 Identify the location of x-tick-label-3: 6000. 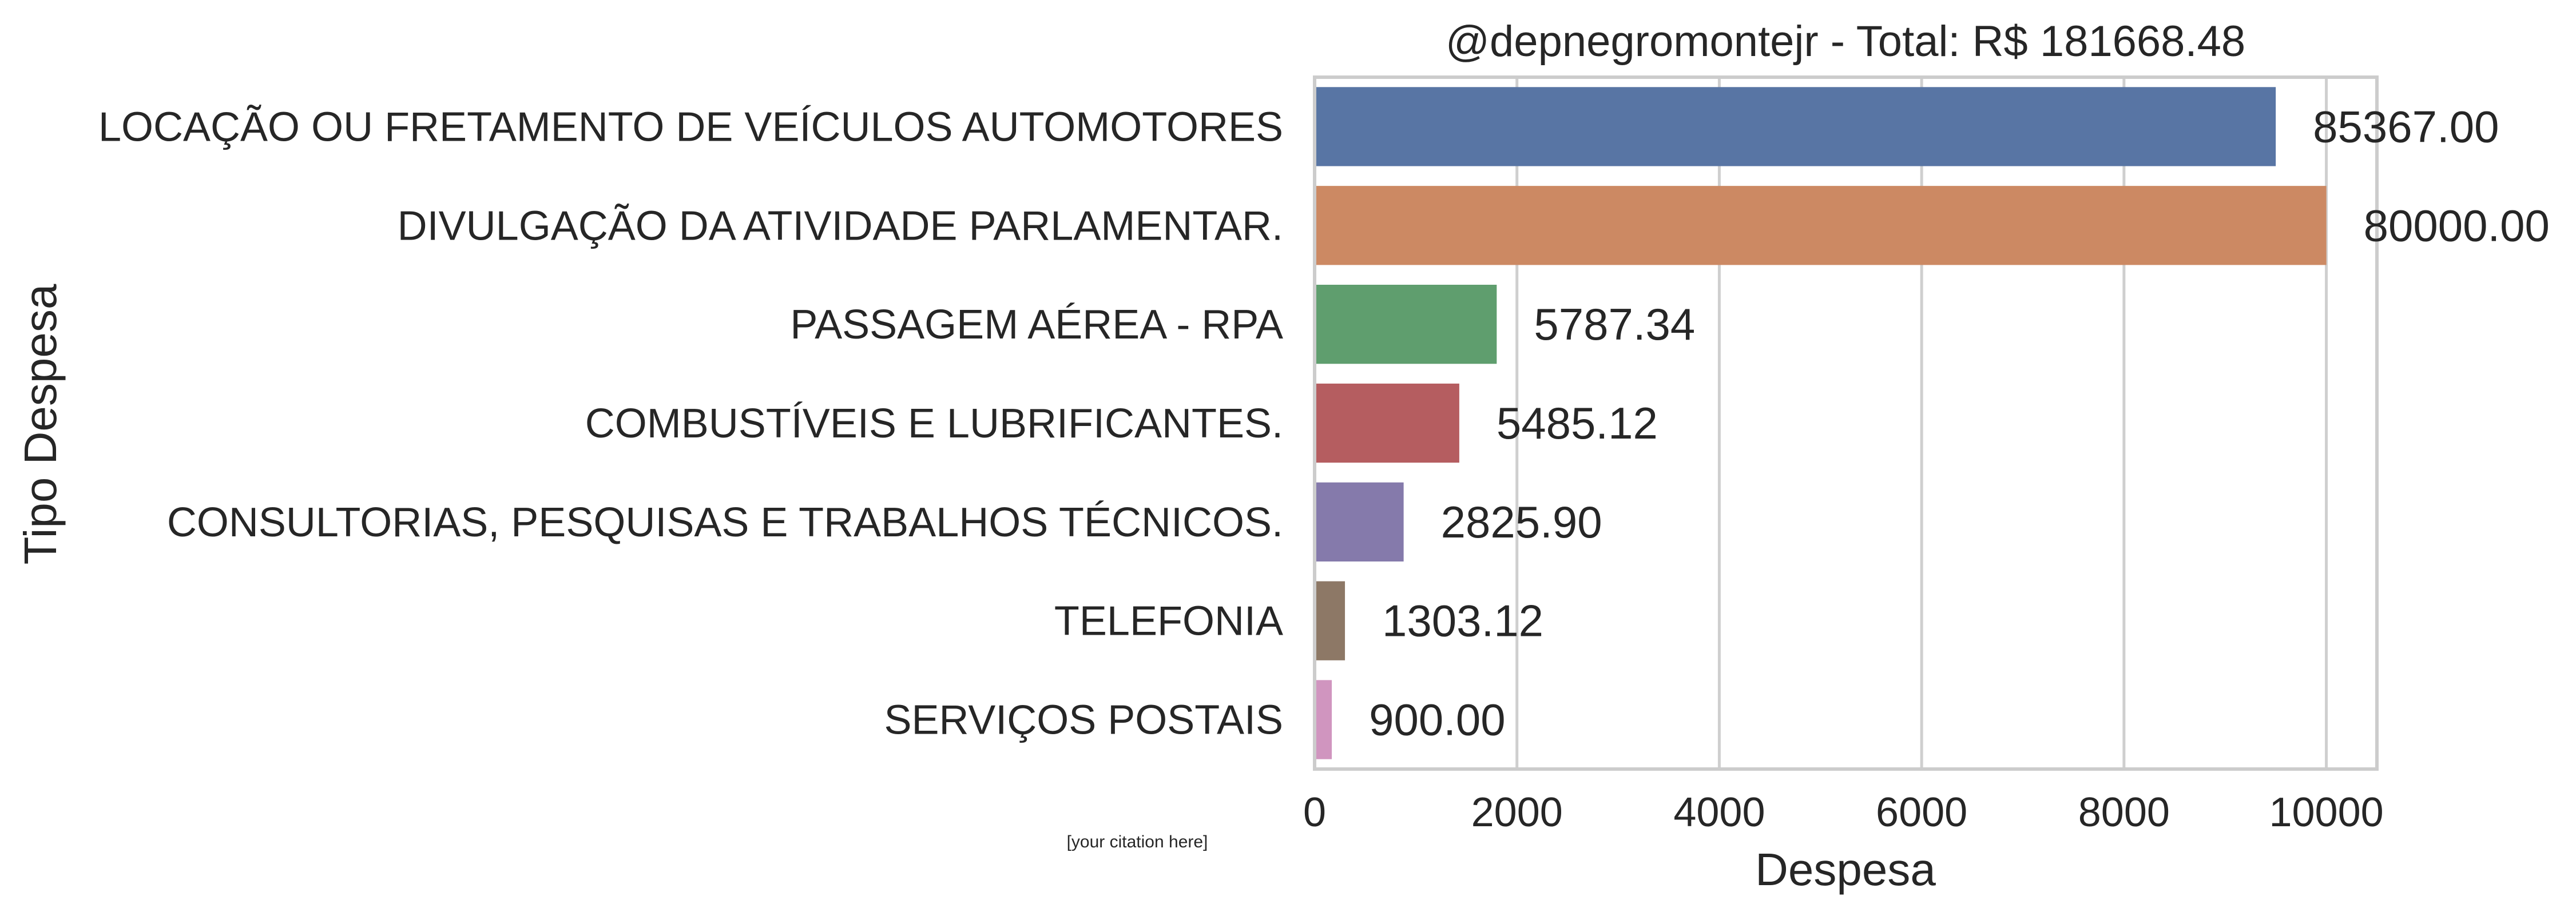
(1921, 812).